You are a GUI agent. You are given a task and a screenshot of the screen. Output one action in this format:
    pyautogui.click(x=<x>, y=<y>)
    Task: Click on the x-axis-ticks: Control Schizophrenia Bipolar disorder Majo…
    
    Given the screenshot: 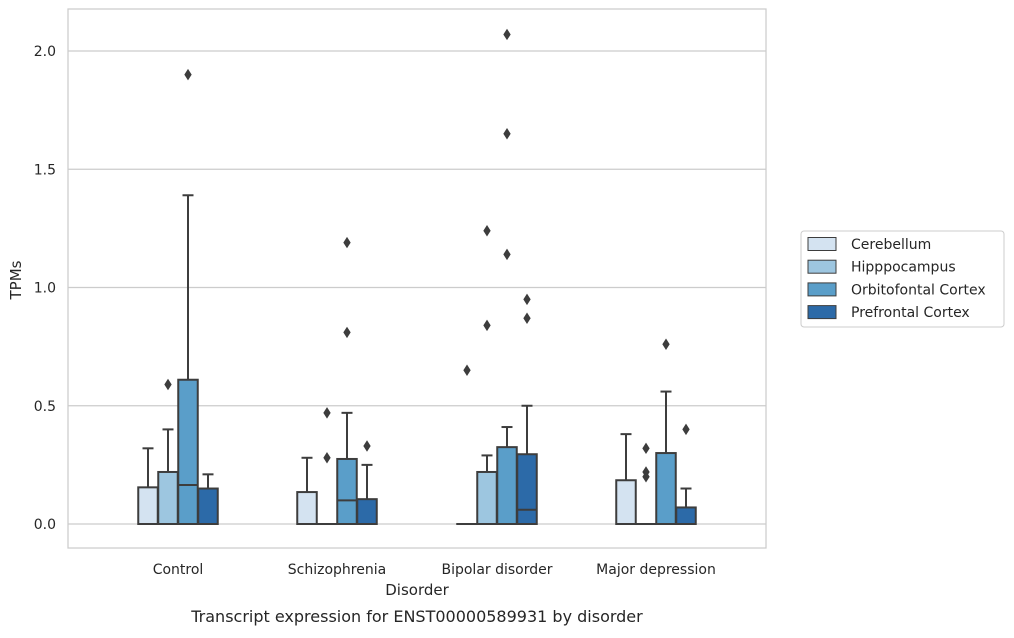 What is the action you would take?
    pyautogui.click(x=434, y=570)
    